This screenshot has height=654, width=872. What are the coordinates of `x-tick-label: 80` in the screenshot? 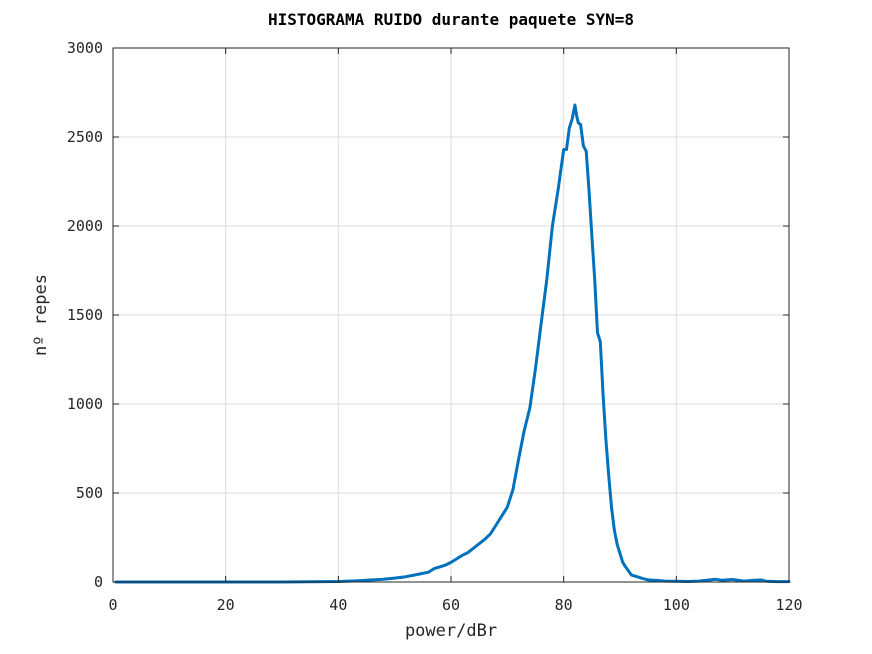 It's located at (564, 605).